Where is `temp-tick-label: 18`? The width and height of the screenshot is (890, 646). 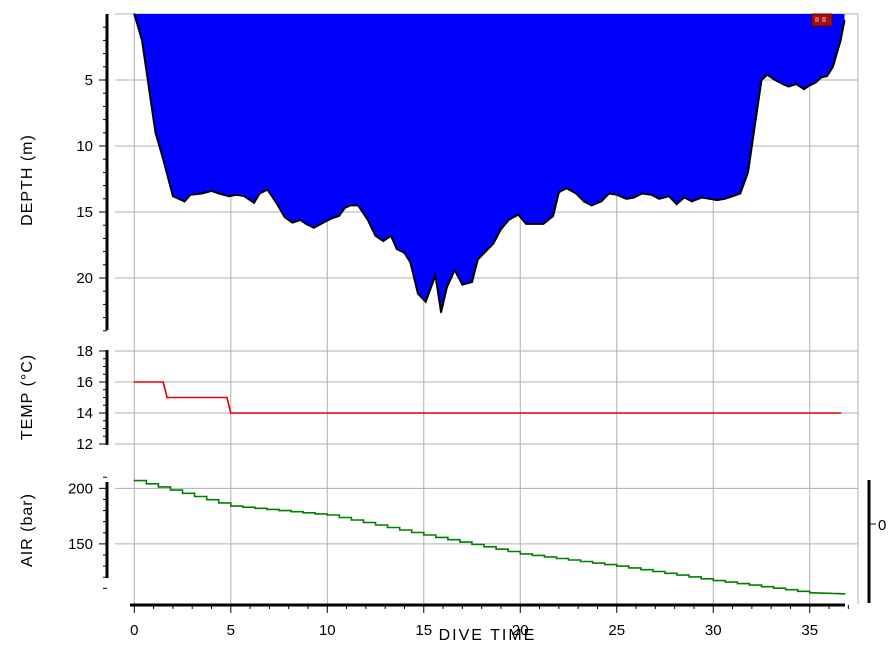
temp-tick-label: 18 is located at coordinates (84, 351).